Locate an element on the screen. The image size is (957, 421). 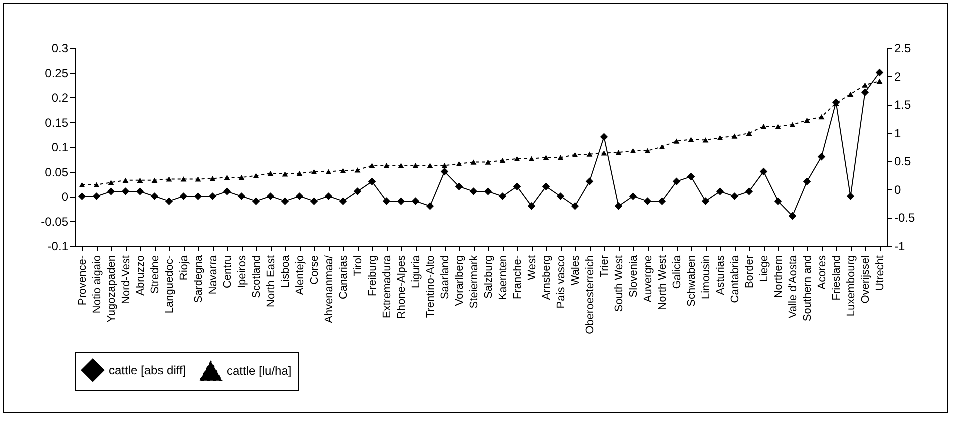
y2-tick-label: 1.5 is located at coordinates (903, 105).